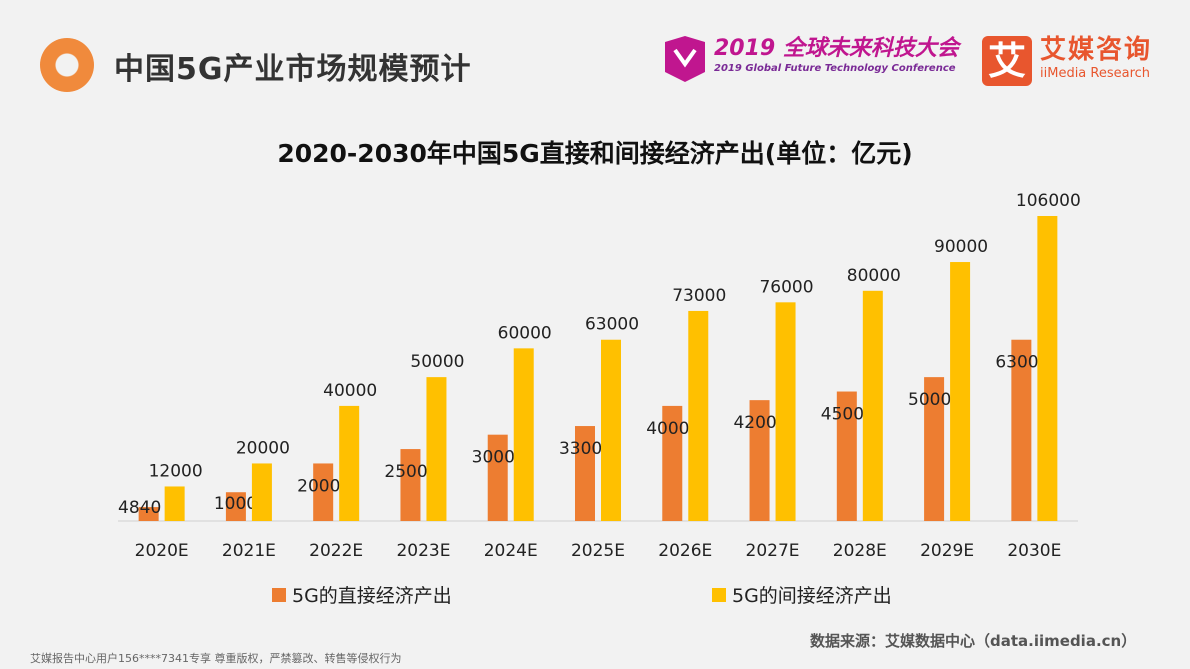 Image resolution: width=1190 pixels, height=669 pixels. I want to click on data-label: 60000, so click(525, 333).